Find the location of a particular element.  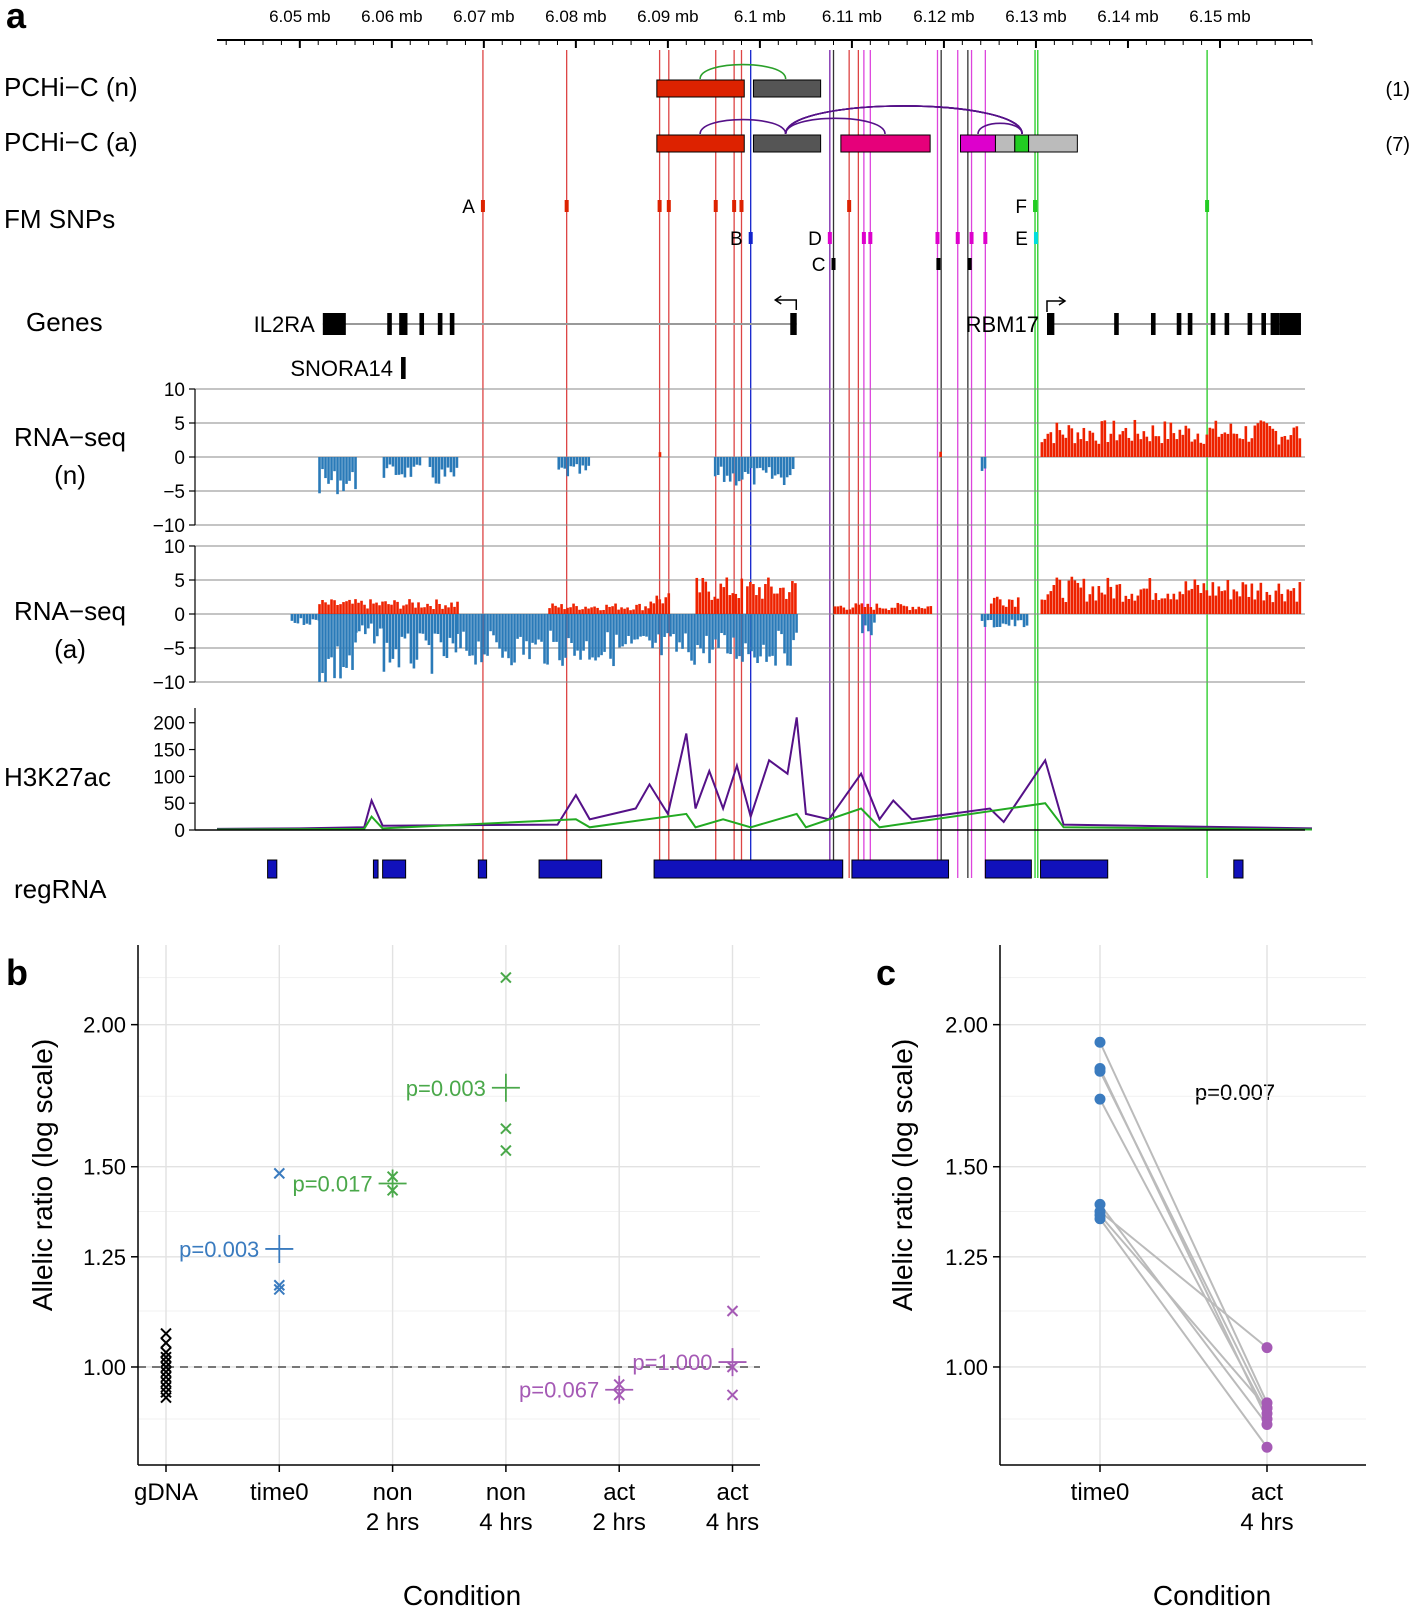

panel-label-b: b is located at coordinates (17, 972).